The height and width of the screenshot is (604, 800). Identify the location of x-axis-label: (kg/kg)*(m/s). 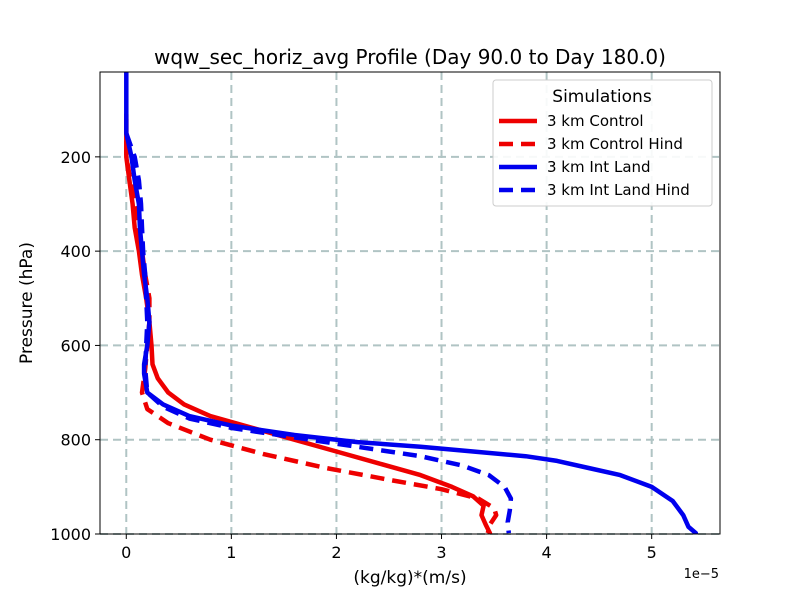
(409, 578).